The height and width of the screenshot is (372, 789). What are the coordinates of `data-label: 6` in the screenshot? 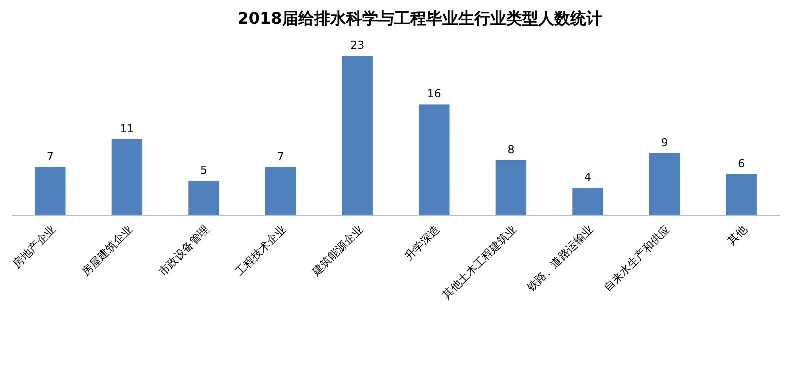 It's located at (742, 163).